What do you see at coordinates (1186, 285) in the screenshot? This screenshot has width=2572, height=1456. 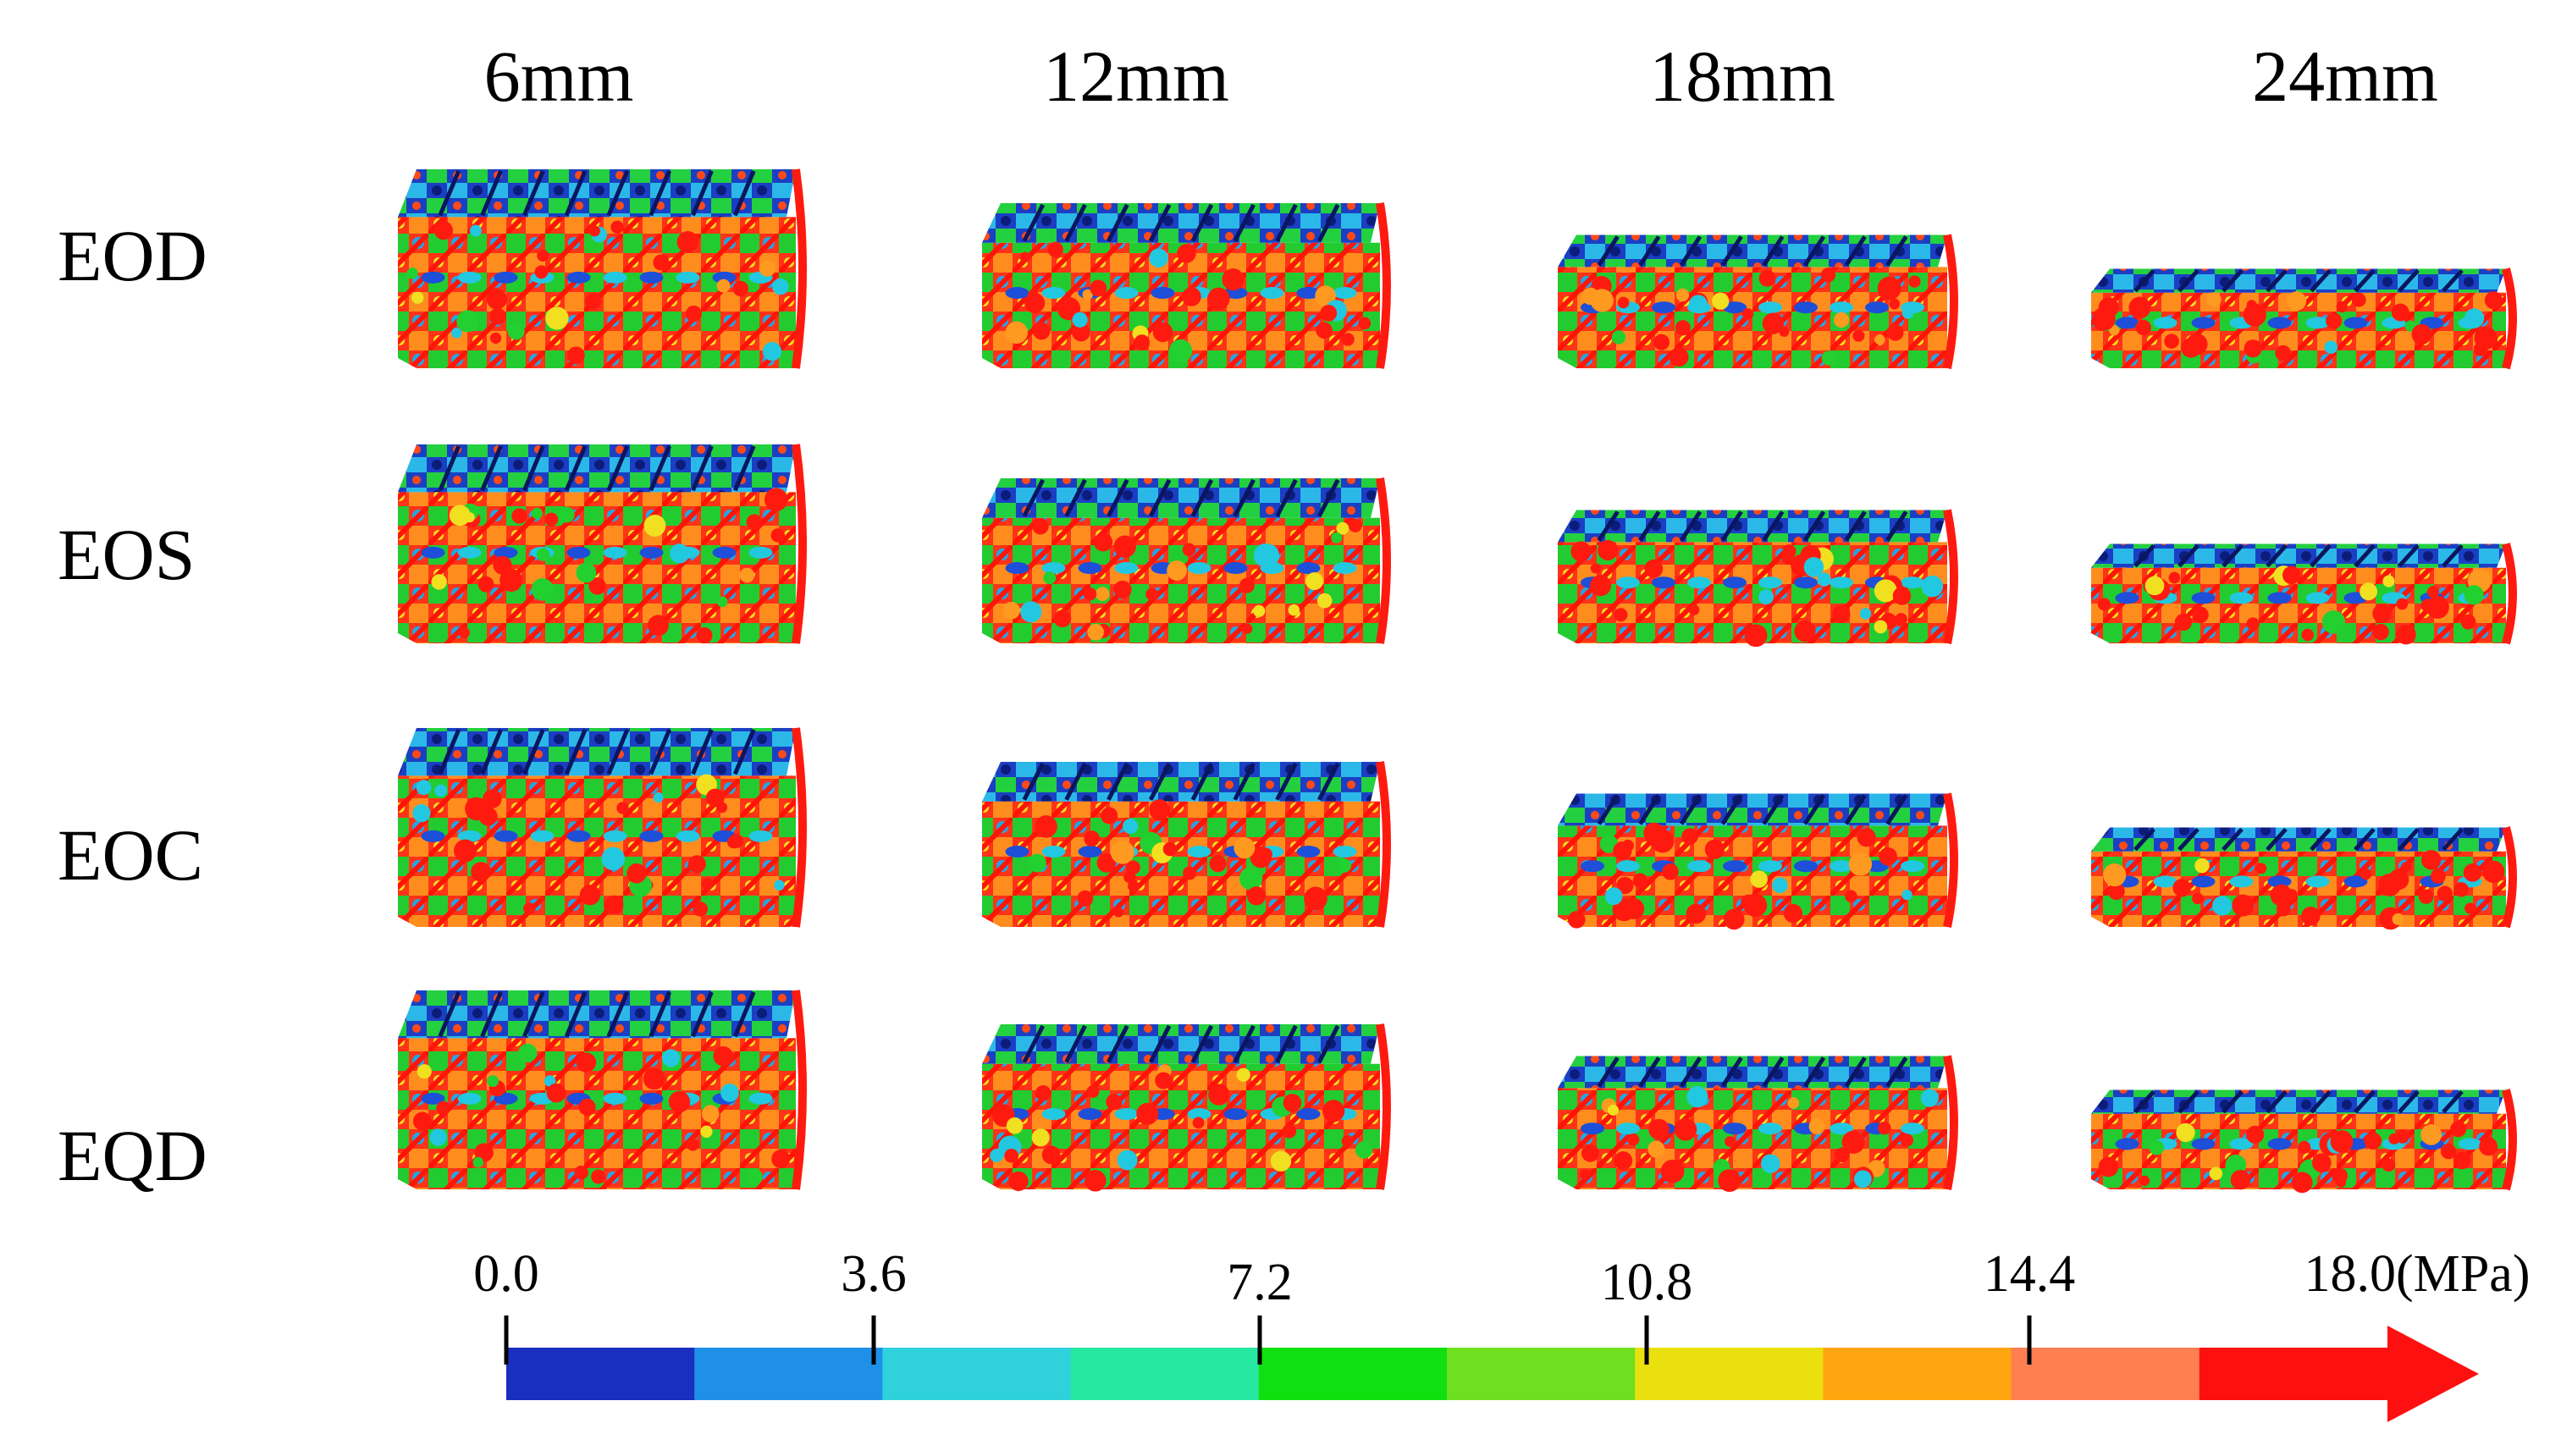 I see `specimen-eod-12mm` at bounding box center [1186, 285].